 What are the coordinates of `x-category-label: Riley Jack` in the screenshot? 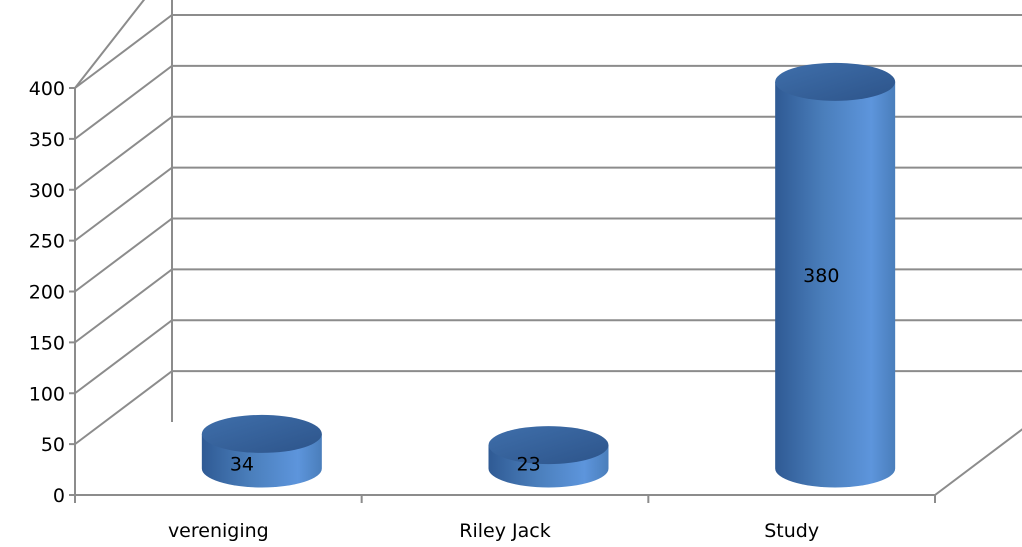 It's located at (504, 531).